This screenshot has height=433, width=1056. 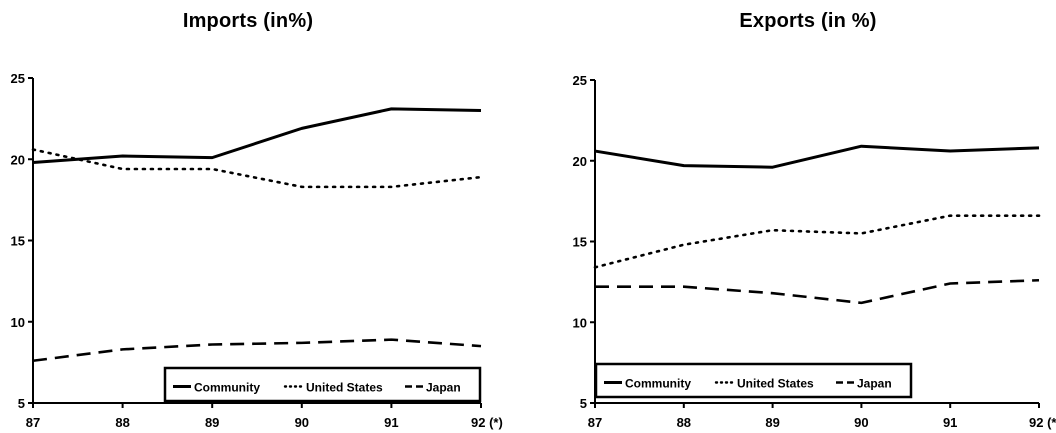 What do you see at coordinates (808, 21) in the screenshot?
I see `chart-title: Exports (in %)` at bounding box center [808, 21].